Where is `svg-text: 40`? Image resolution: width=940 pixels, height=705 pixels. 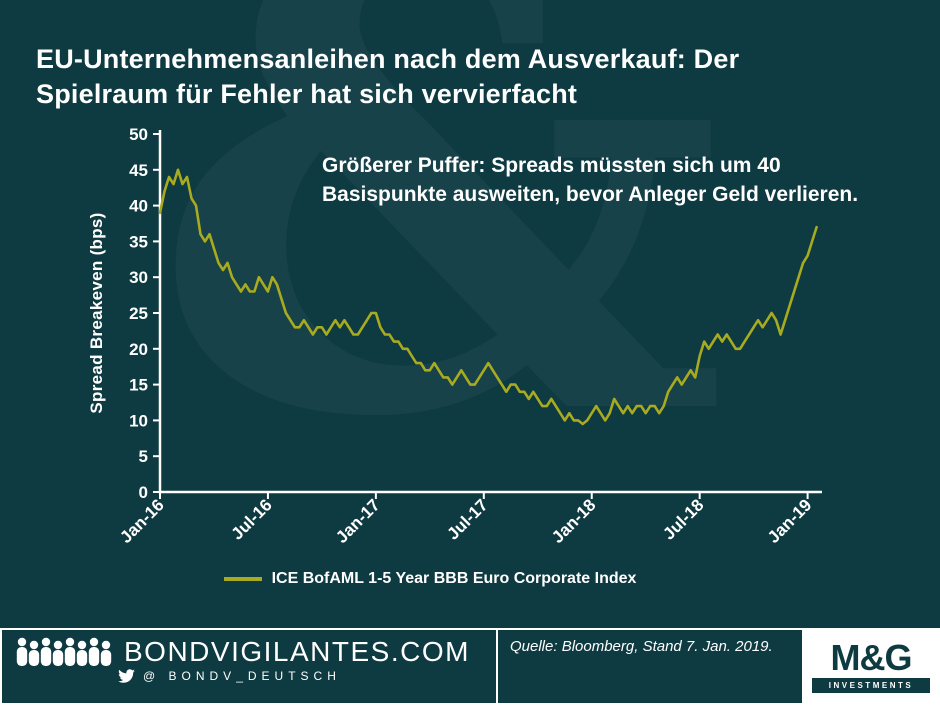 svg-text: 40 is located at coordinates (138, 206).